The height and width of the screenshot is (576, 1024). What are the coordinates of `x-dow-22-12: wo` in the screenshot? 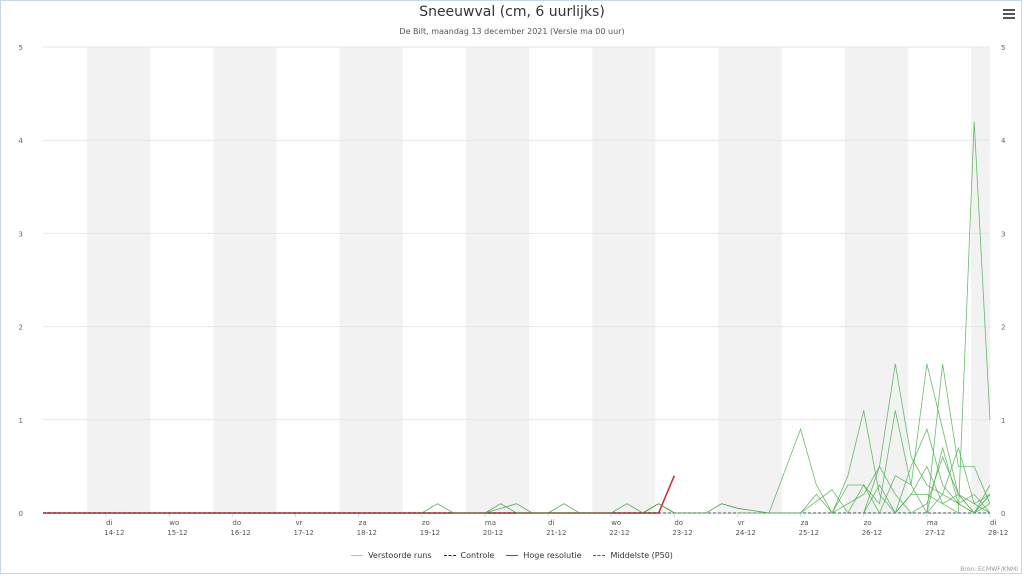 It's located at (616, 523).